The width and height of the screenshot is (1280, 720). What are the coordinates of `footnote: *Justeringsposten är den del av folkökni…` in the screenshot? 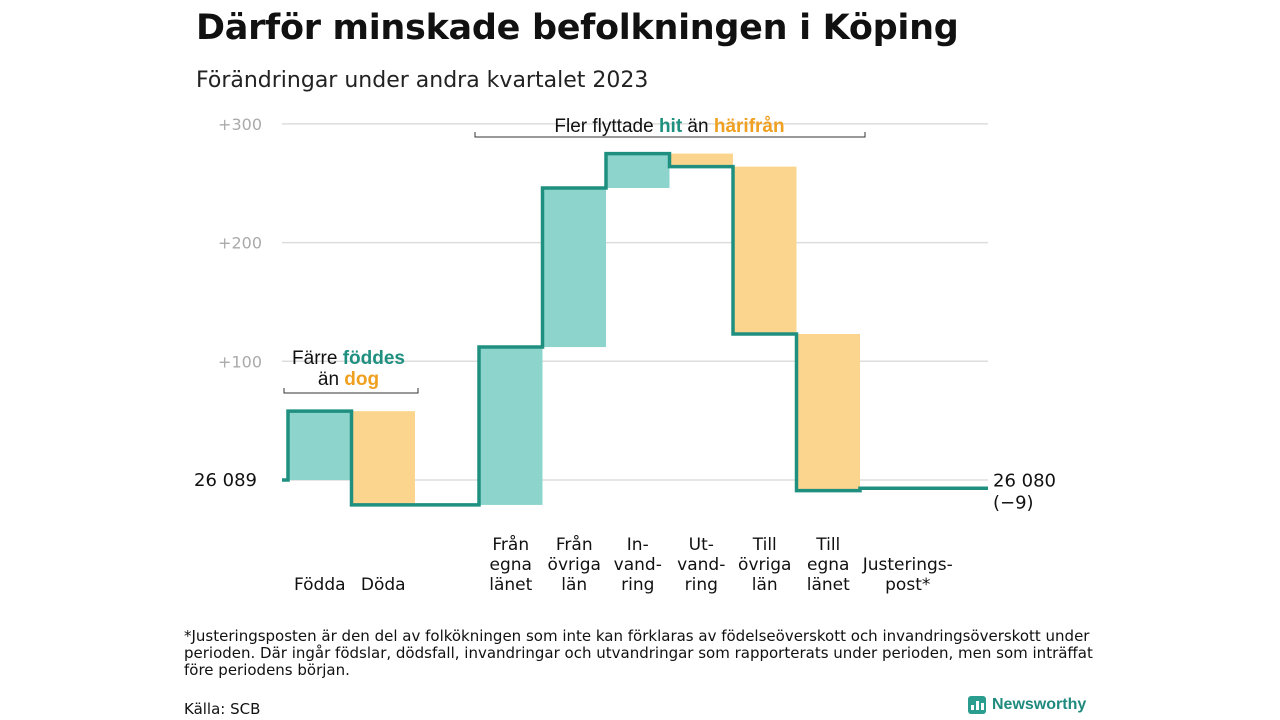 It's located at (638, 653).